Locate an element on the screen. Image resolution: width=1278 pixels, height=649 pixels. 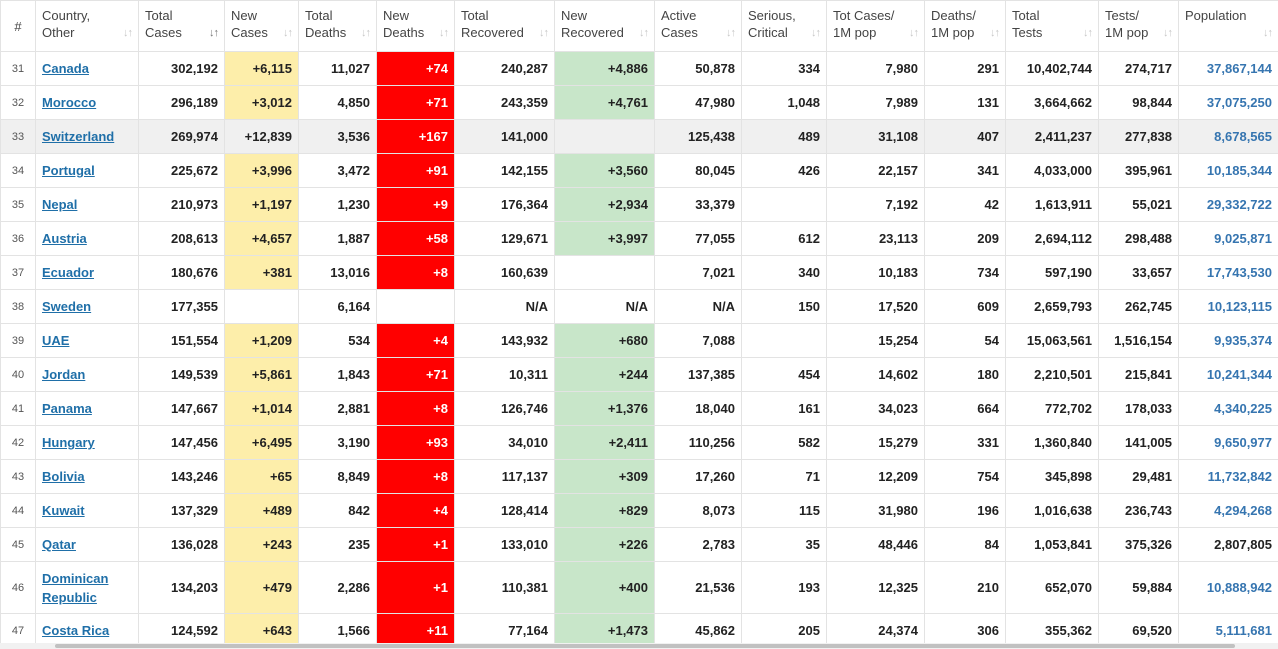
cell-country: Costa Rica is located at coordinates (87, 630).